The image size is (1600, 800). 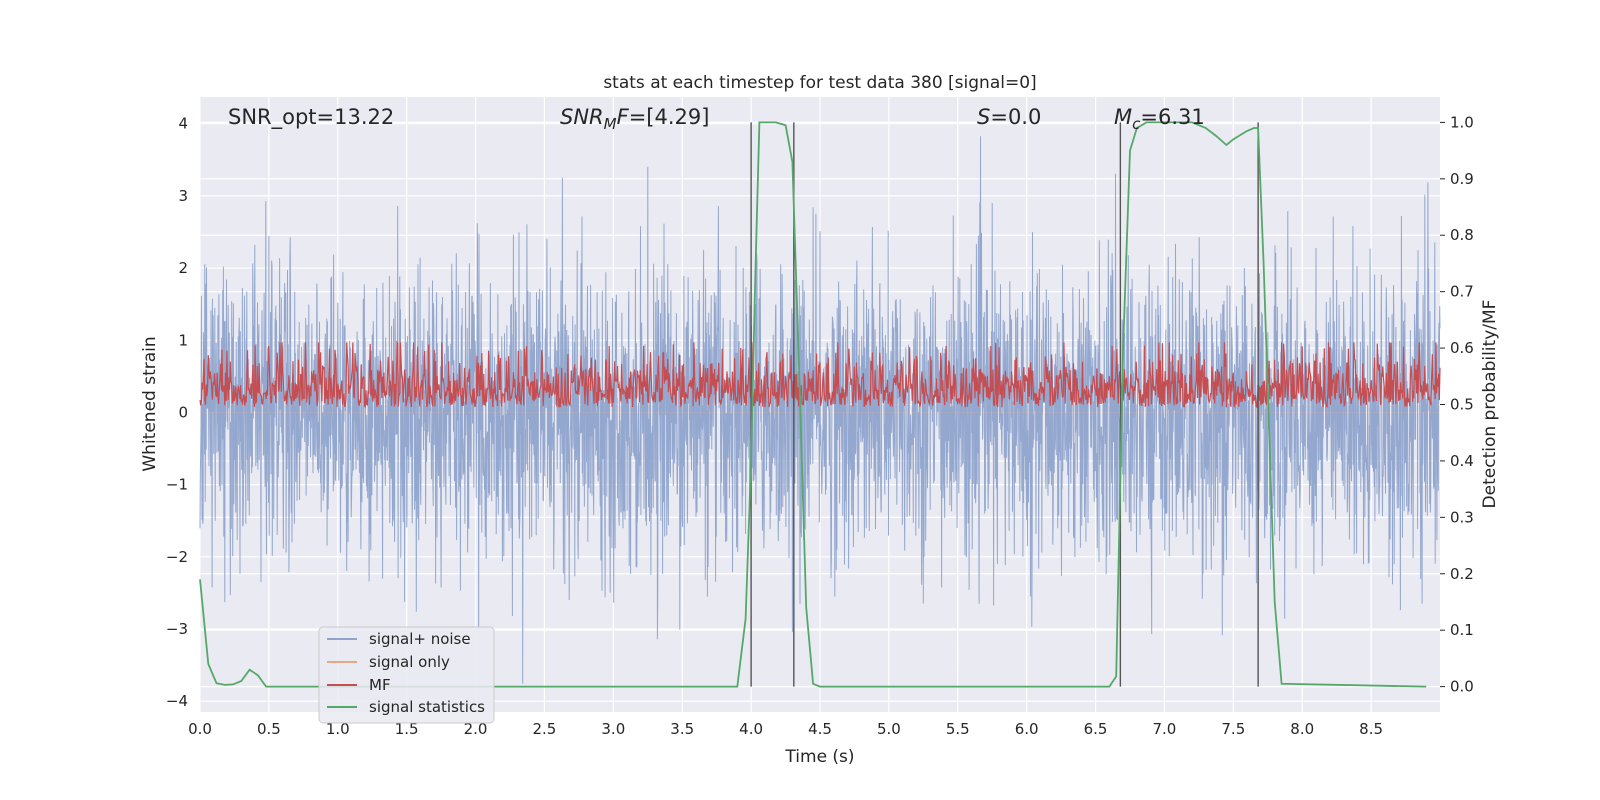 What do you see at coordinates (1462, 122) in the screenshot?
I see `y-tick-label-right: 1.0` at bounding box center [1462, 122].